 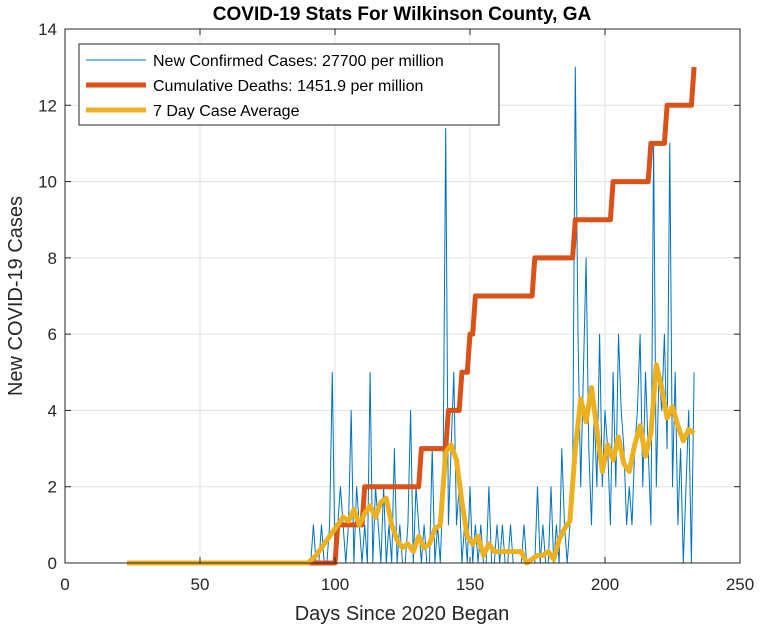 What do you see at coordinates (335, 584) in the screenshot?
I see `x-tick-label: 100` at bounding box center [335, 584].